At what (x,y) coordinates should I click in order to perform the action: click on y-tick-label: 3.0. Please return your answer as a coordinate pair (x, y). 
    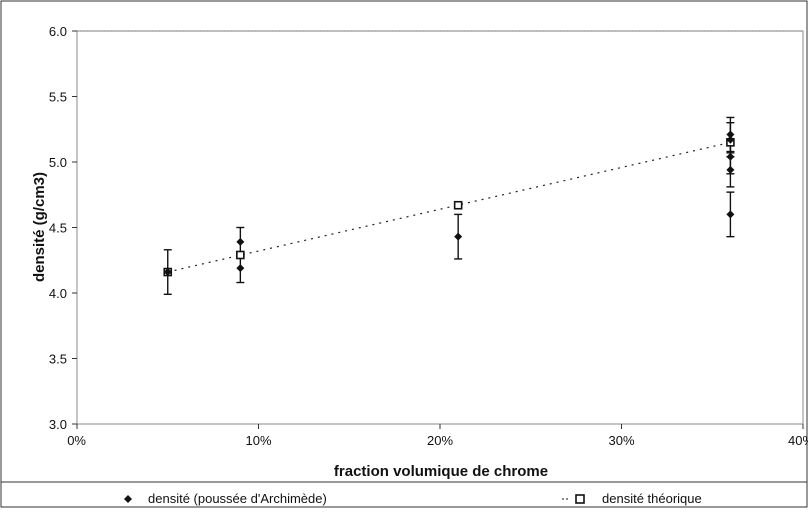
    Looking at the image, I should click on (58, 424).